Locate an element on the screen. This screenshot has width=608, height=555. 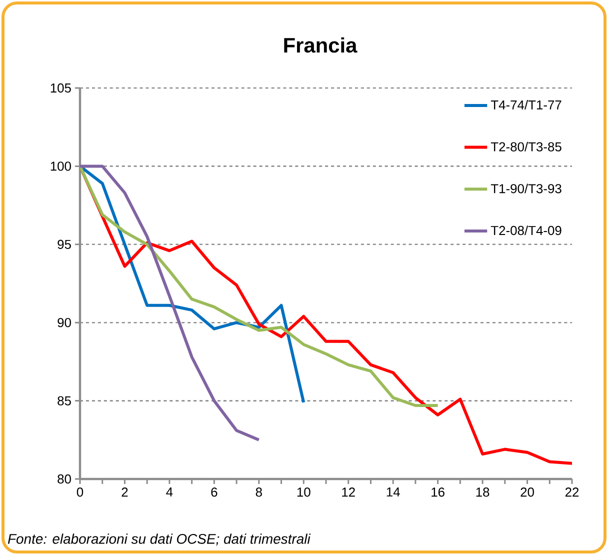
x-tick-label: 20 is located at coordinates (527, 492).